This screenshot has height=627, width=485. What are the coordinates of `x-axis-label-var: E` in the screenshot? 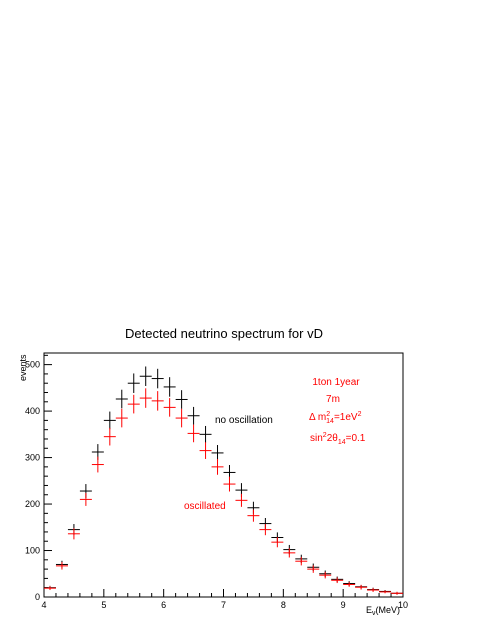 It's located at (369, 610).